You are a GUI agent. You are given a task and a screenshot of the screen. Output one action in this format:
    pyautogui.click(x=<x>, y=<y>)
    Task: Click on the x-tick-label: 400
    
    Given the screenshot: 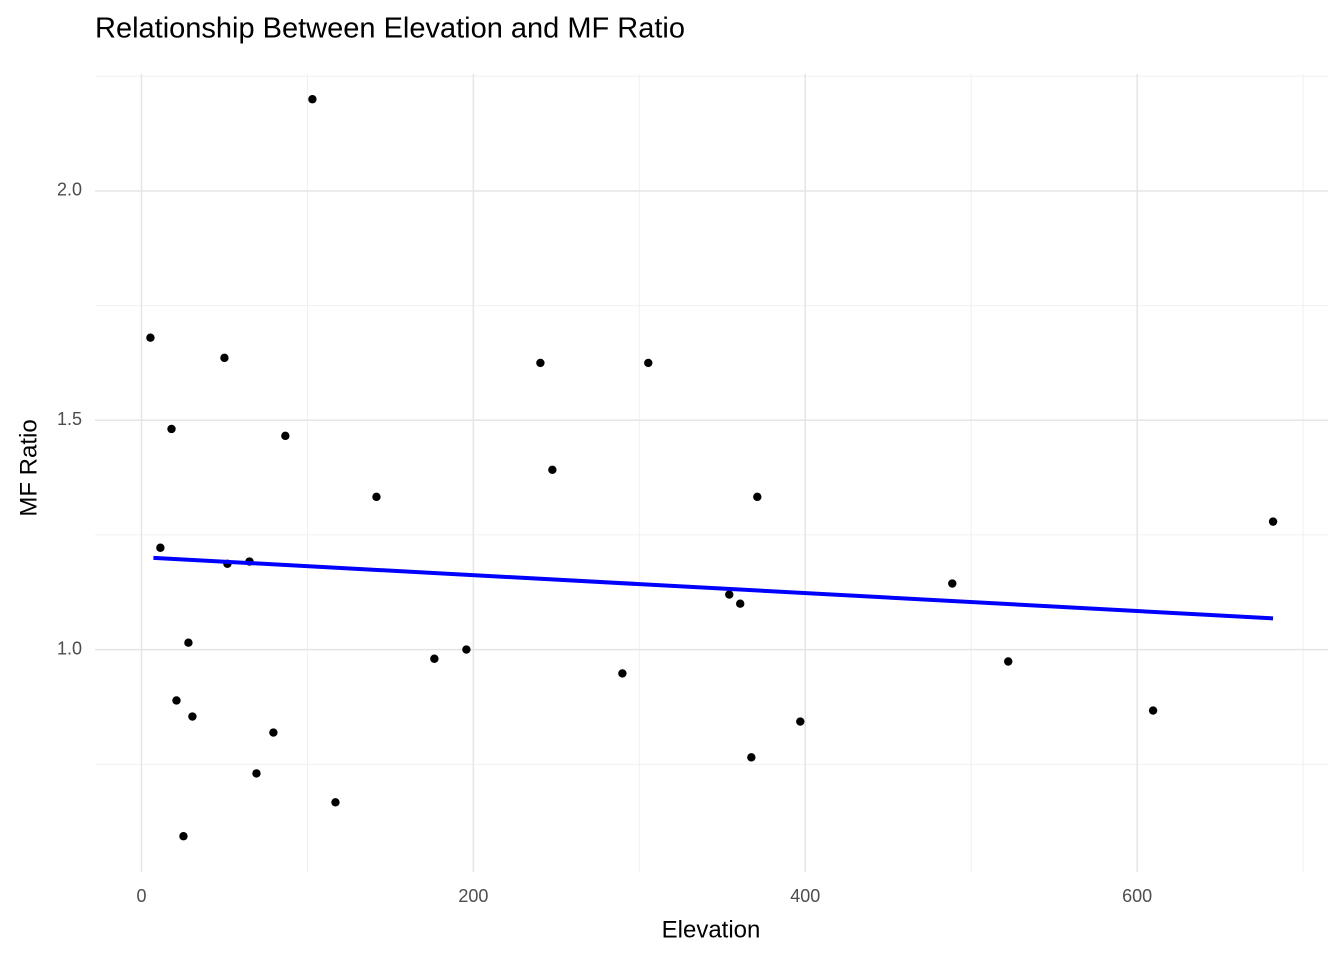 What is the action you would take?
    pyautogui.click(x=805, y=896)
    